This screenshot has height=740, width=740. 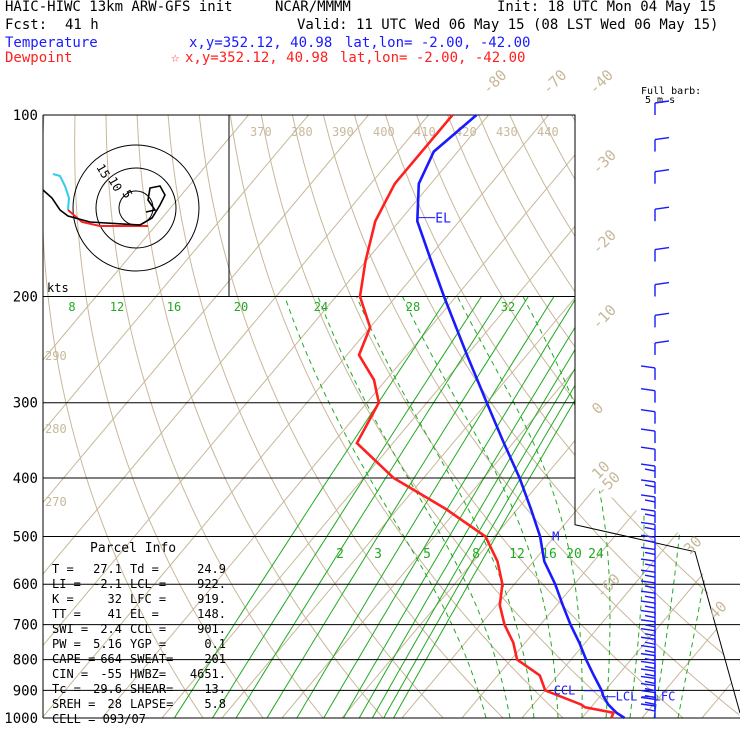 What do you see at coordinates (25, 537) in the screenshot?
I see `pressure-label: 500` at bounding box center [25, 537].